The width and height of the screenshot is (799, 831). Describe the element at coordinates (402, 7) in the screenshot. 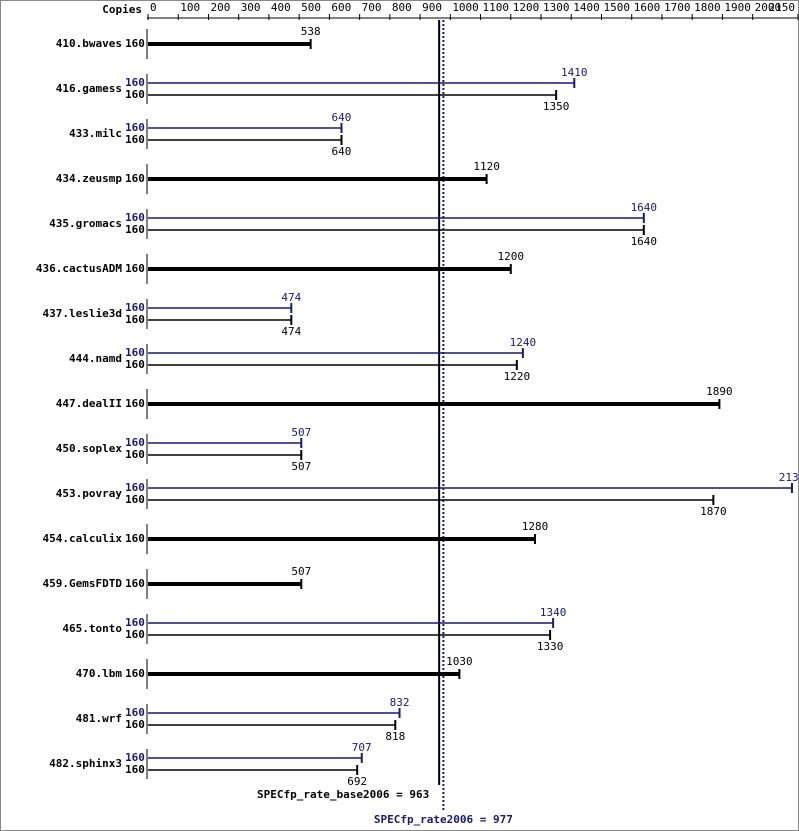

I see `x-tick-label: 800` at that location.